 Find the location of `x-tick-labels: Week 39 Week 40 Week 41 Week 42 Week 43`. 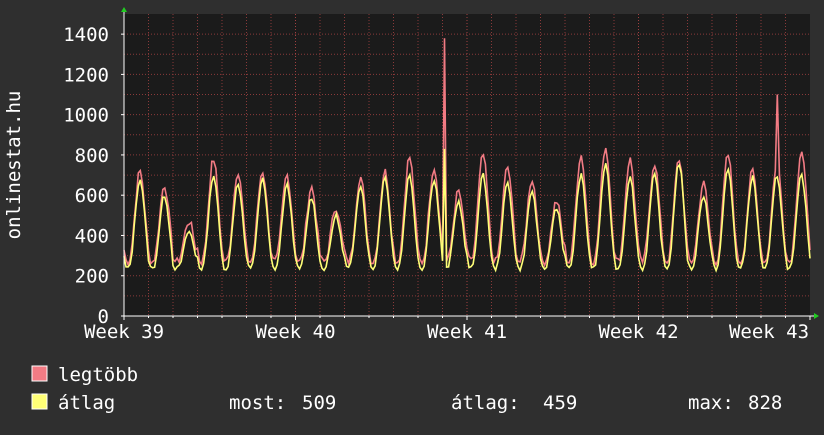

x-tick-labels: Week 39 Week 40 Week 41 Week 42 Week 43 is located at coordinates (446, 332).